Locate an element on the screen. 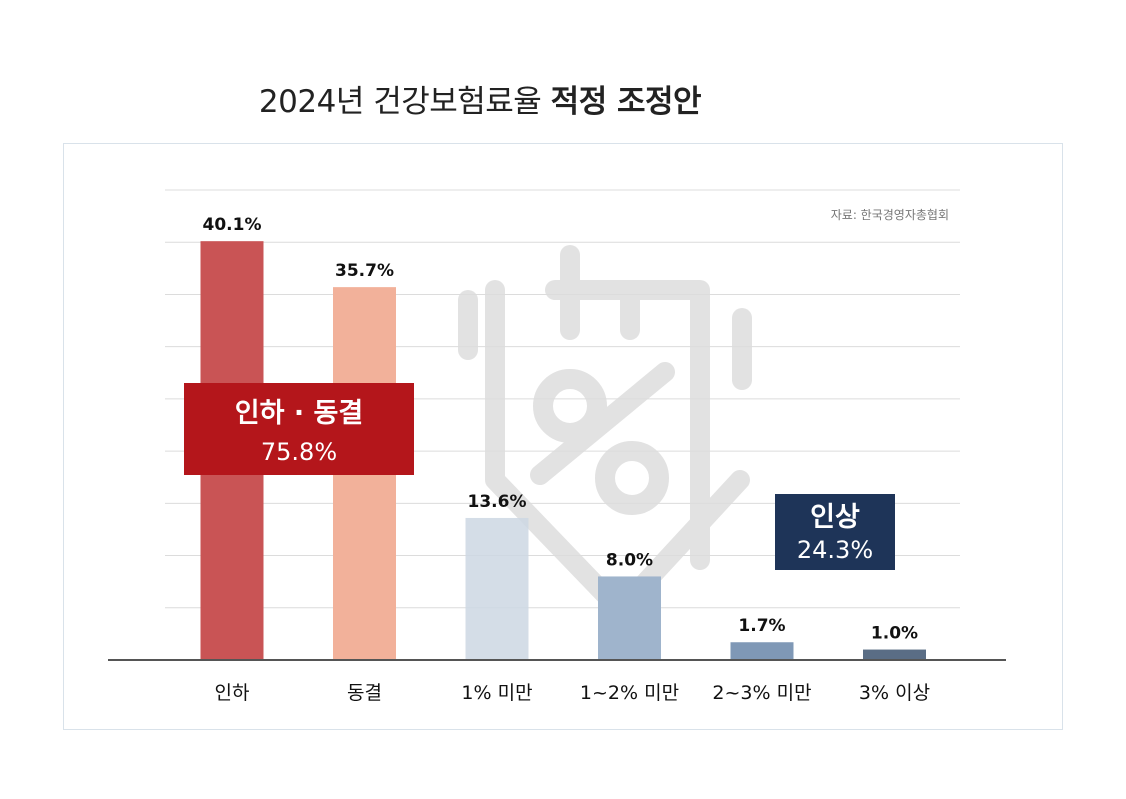  category-label: 인하 is located at coordinates (232, 693).